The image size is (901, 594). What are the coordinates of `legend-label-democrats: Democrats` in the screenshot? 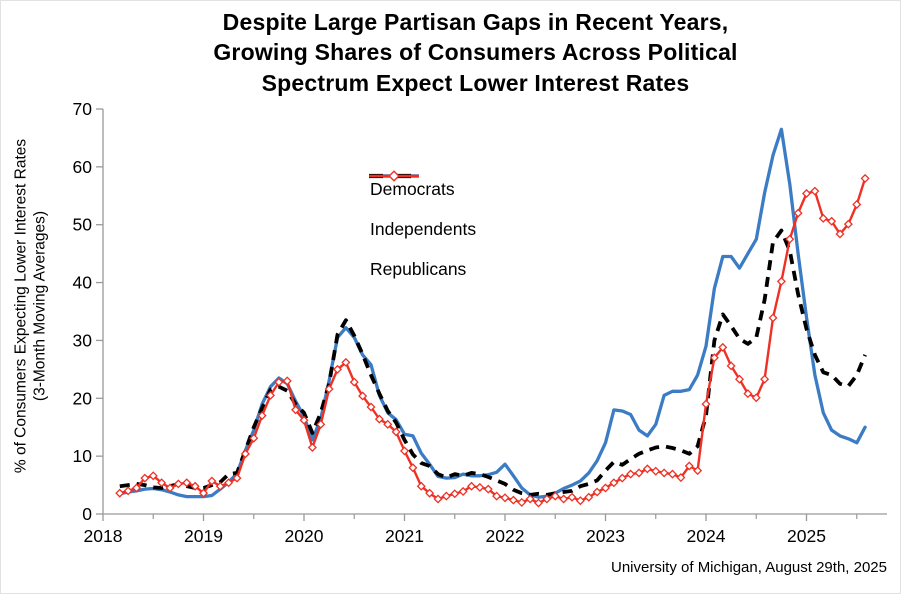 It's located at (412, 188).